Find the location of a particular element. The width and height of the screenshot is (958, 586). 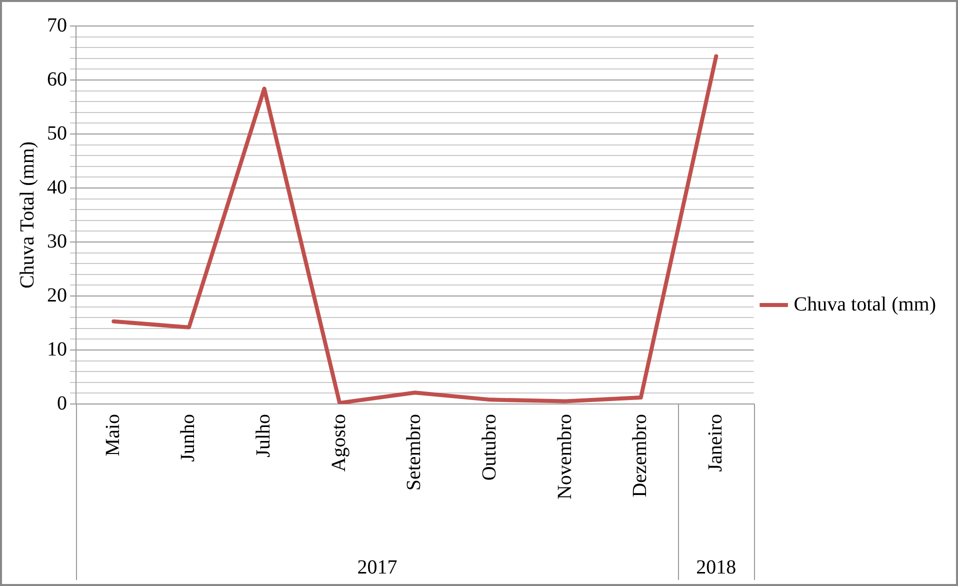

y-tick-label: 30 is located at coordinates (57, 241).